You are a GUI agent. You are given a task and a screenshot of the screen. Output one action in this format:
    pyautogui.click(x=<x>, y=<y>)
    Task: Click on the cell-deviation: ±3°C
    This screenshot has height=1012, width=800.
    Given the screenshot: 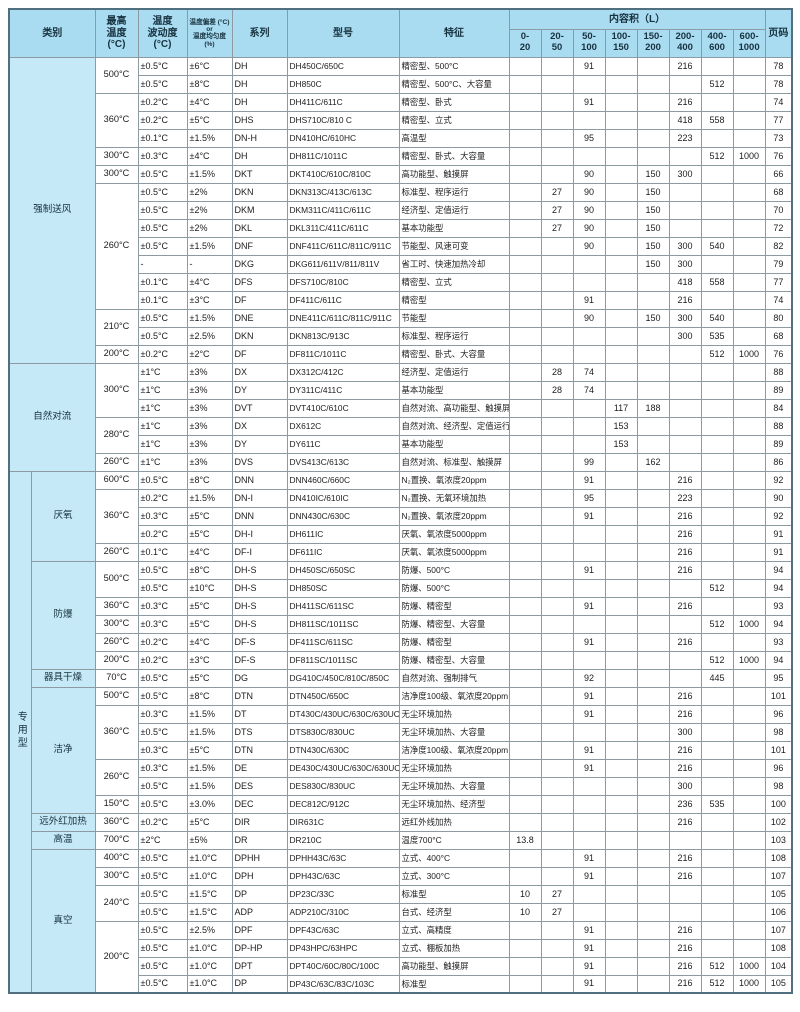 What is the action you would take?
    pyautogui.click(x=209, y=660)
    